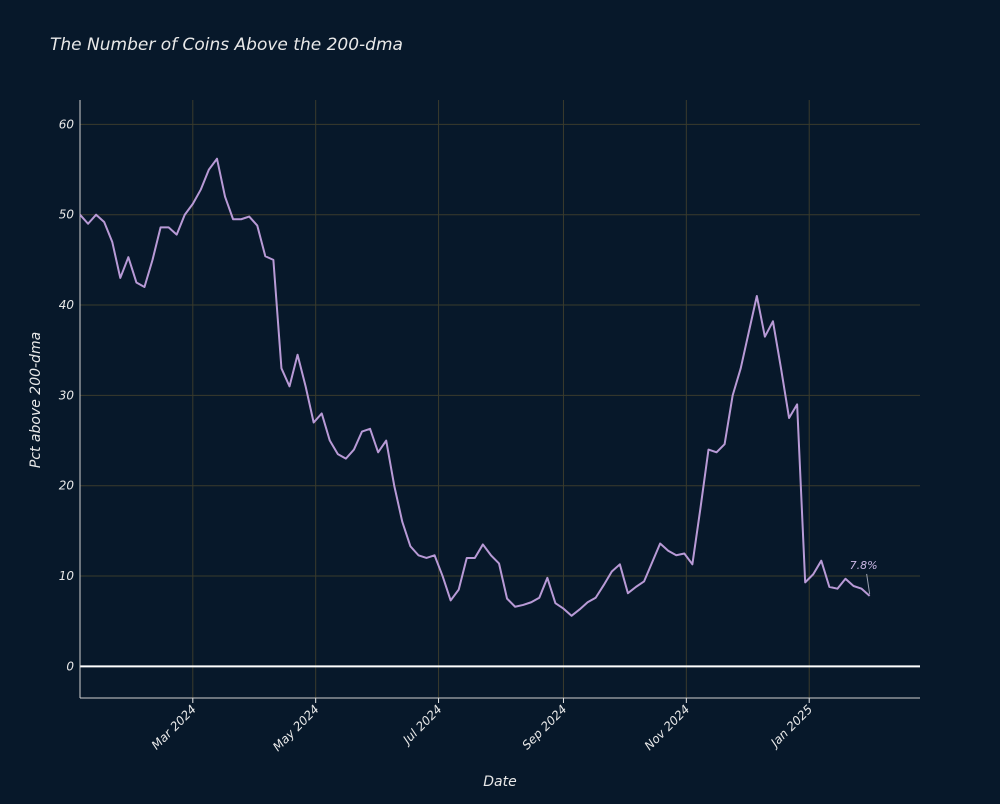 The height and width of the screenshot is (804, 1000). What do you see at coordinates (67, 305) in the screenshot?
I see `y-tick-label: 40` at bounding box center [67, 305].